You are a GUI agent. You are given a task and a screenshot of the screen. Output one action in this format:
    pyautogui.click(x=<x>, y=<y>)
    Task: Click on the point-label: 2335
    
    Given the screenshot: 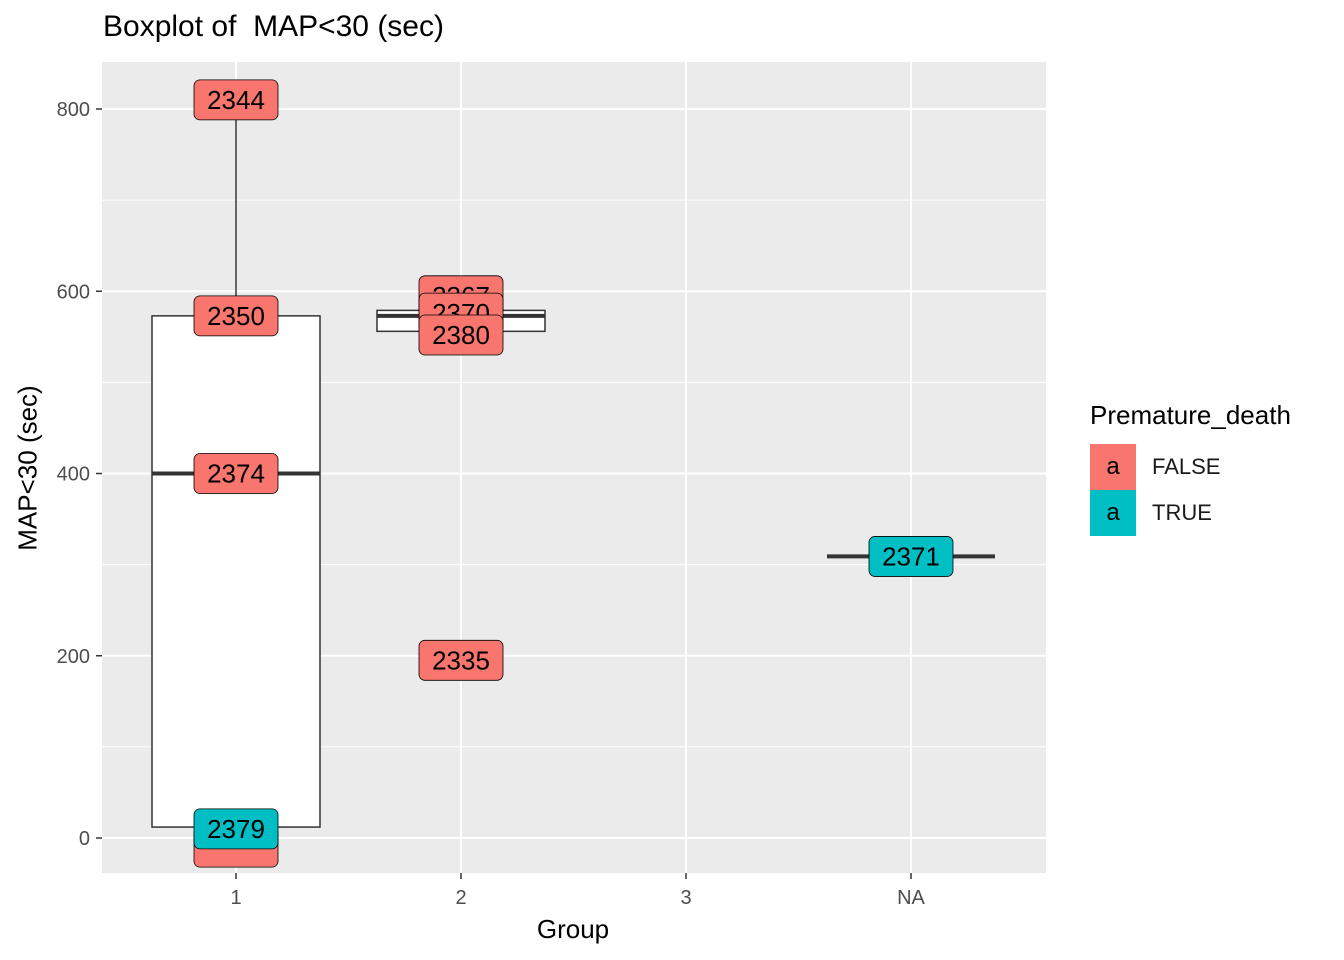 What is the action you would take?
    pyautogui.click(x=461, y=660)
    